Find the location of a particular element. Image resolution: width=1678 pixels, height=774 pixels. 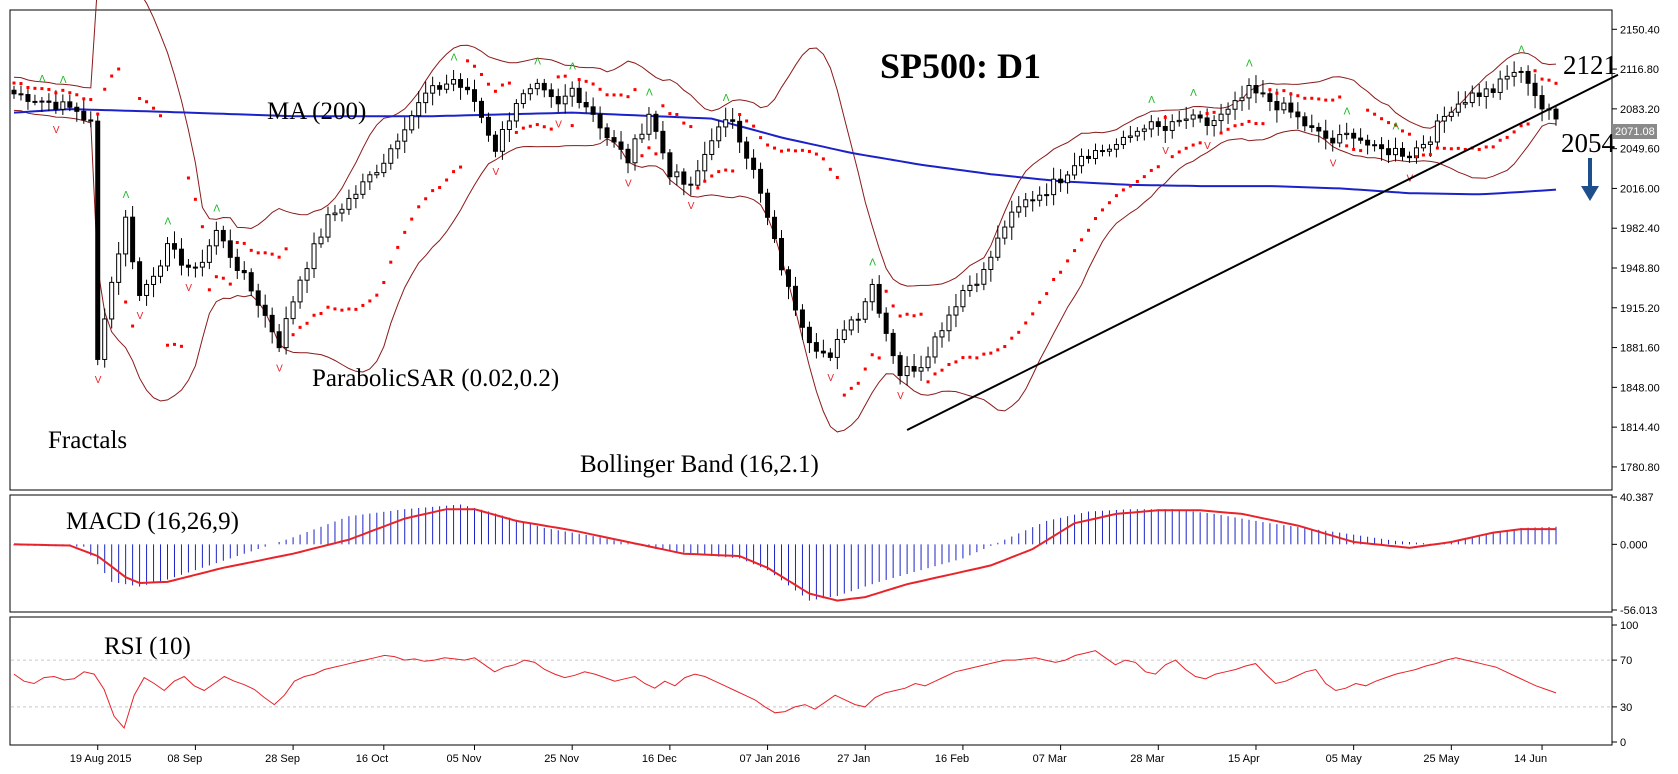

time-tick-label: 16 Feb is located at coordinates (952, 759).